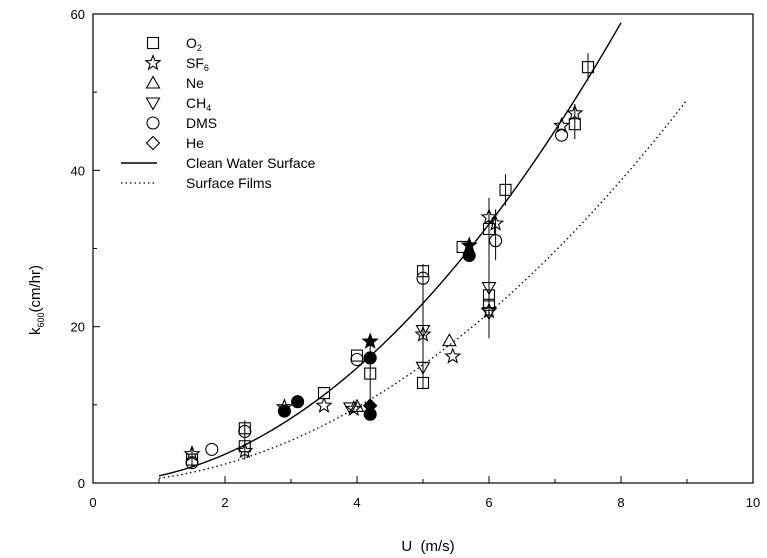 The width and height of the screenshot is (767, 558). What do you see at coordinates (208, 108) in the screenshot?
I see `legend-label-sub: 4` at bounding box center [208, 108].